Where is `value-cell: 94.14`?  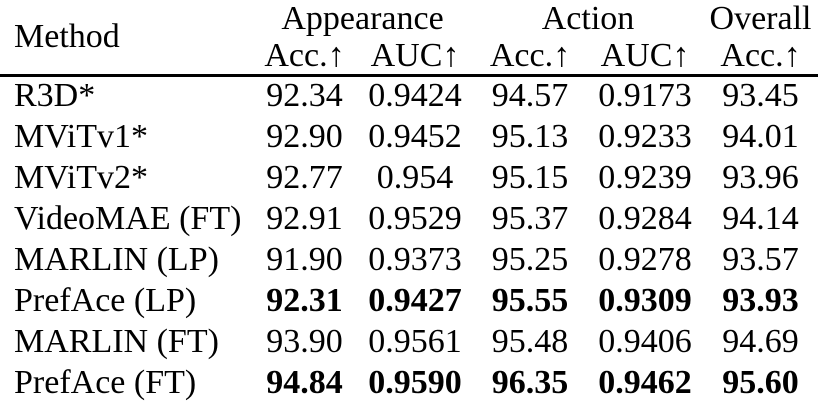
value-cell: 94.14 is located at coordinates (760, 218).